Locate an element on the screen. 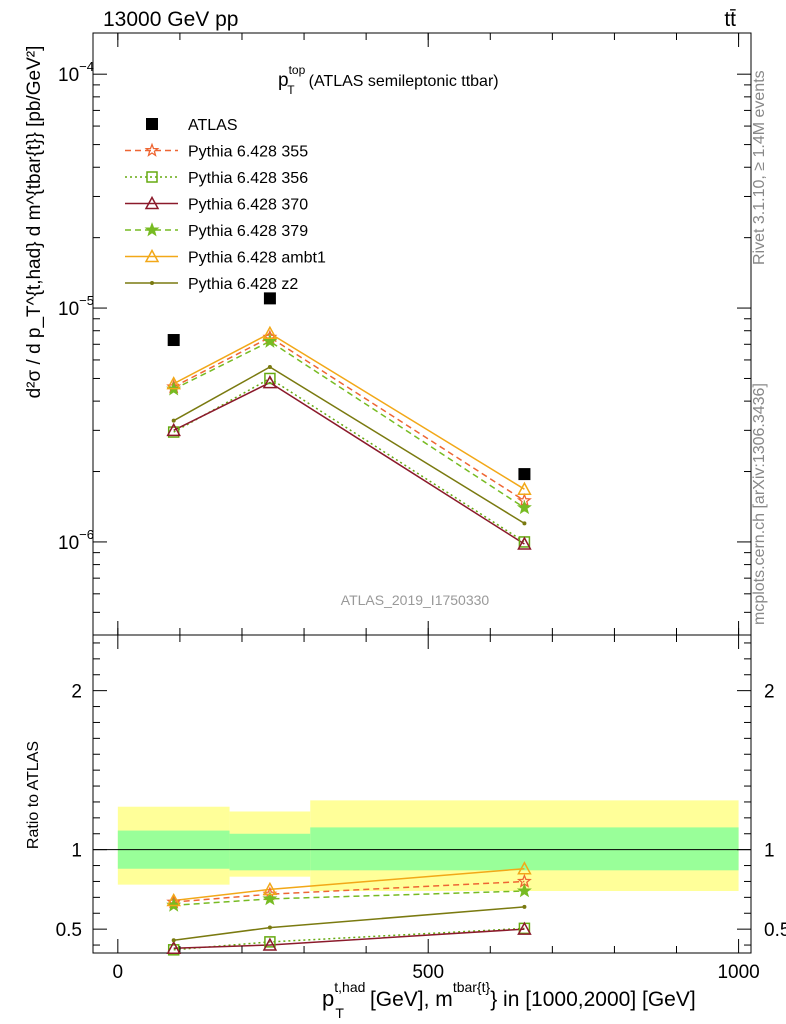 This screenshot has width=786, height=1024. mcplots-label: mcplots.cern.ch [arXiv:1306.3436] is located at coordinates (759, 504).